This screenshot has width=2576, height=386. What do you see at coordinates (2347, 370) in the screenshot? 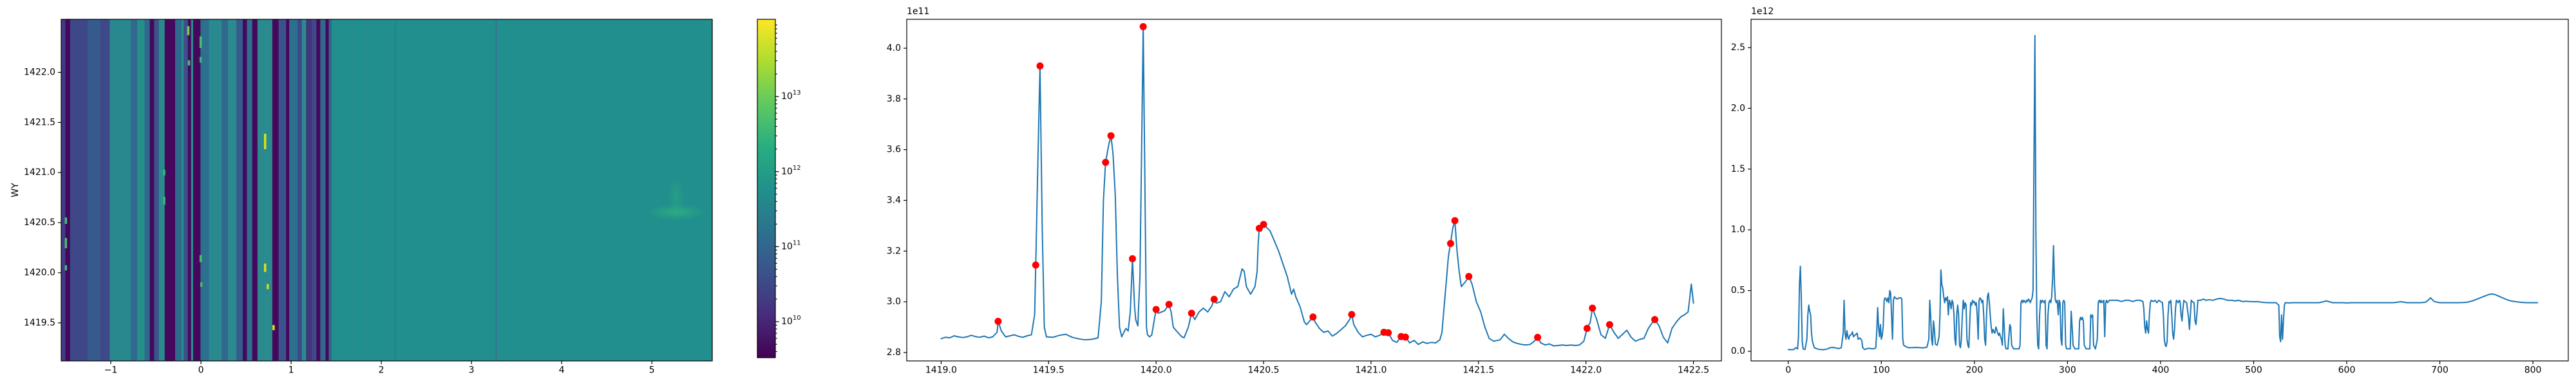
I see `x-tick-label: 600` at bounding box center [2347, 370].